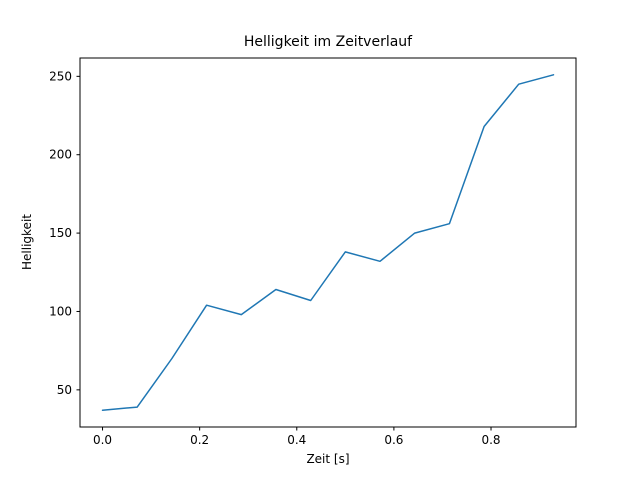 The image size is (640, 484). Describe the element at coordinates (393, 440) in the screenshot. I see `x-tick-label: 0.6` at that location.